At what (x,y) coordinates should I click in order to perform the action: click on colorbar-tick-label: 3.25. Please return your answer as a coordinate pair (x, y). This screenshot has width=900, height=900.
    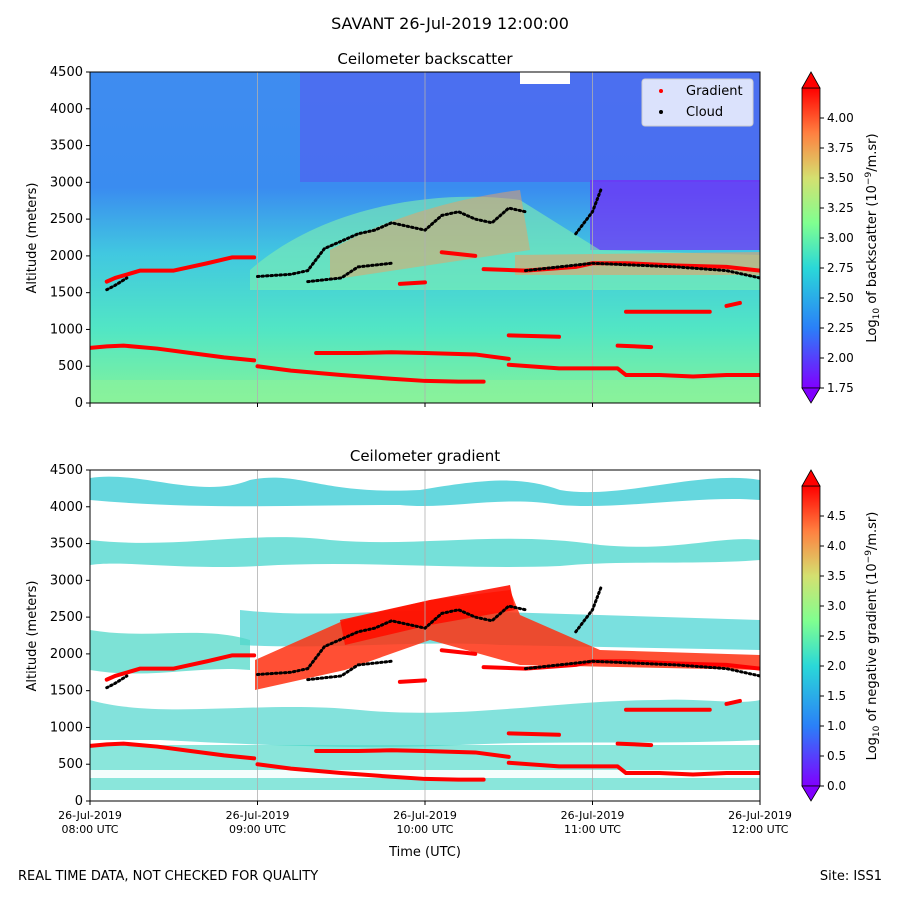
    Looking at the image, I should click on (840, 208).